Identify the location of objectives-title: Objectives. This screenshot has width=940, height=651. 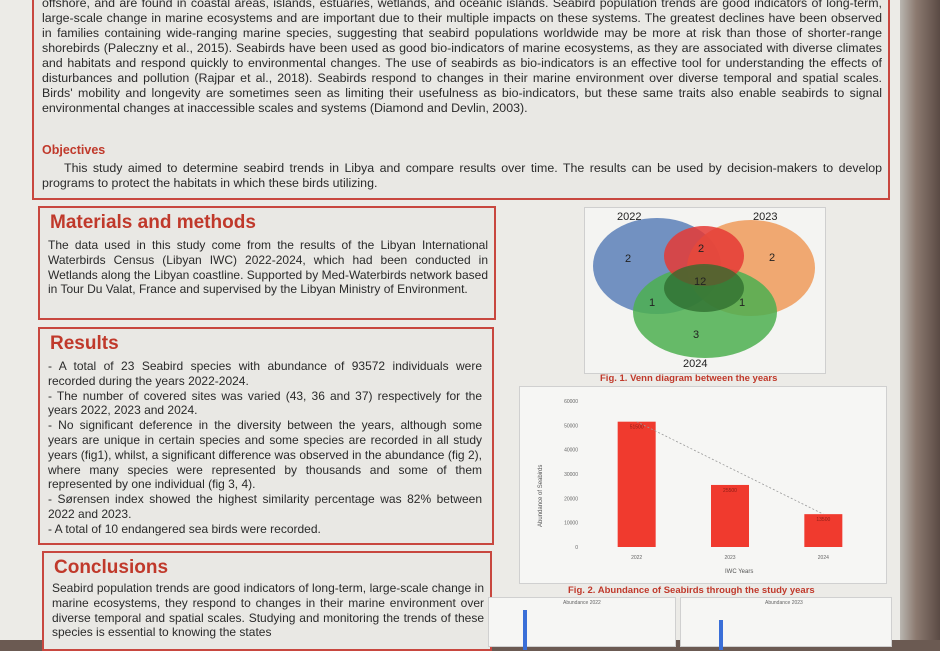
(74, 150).